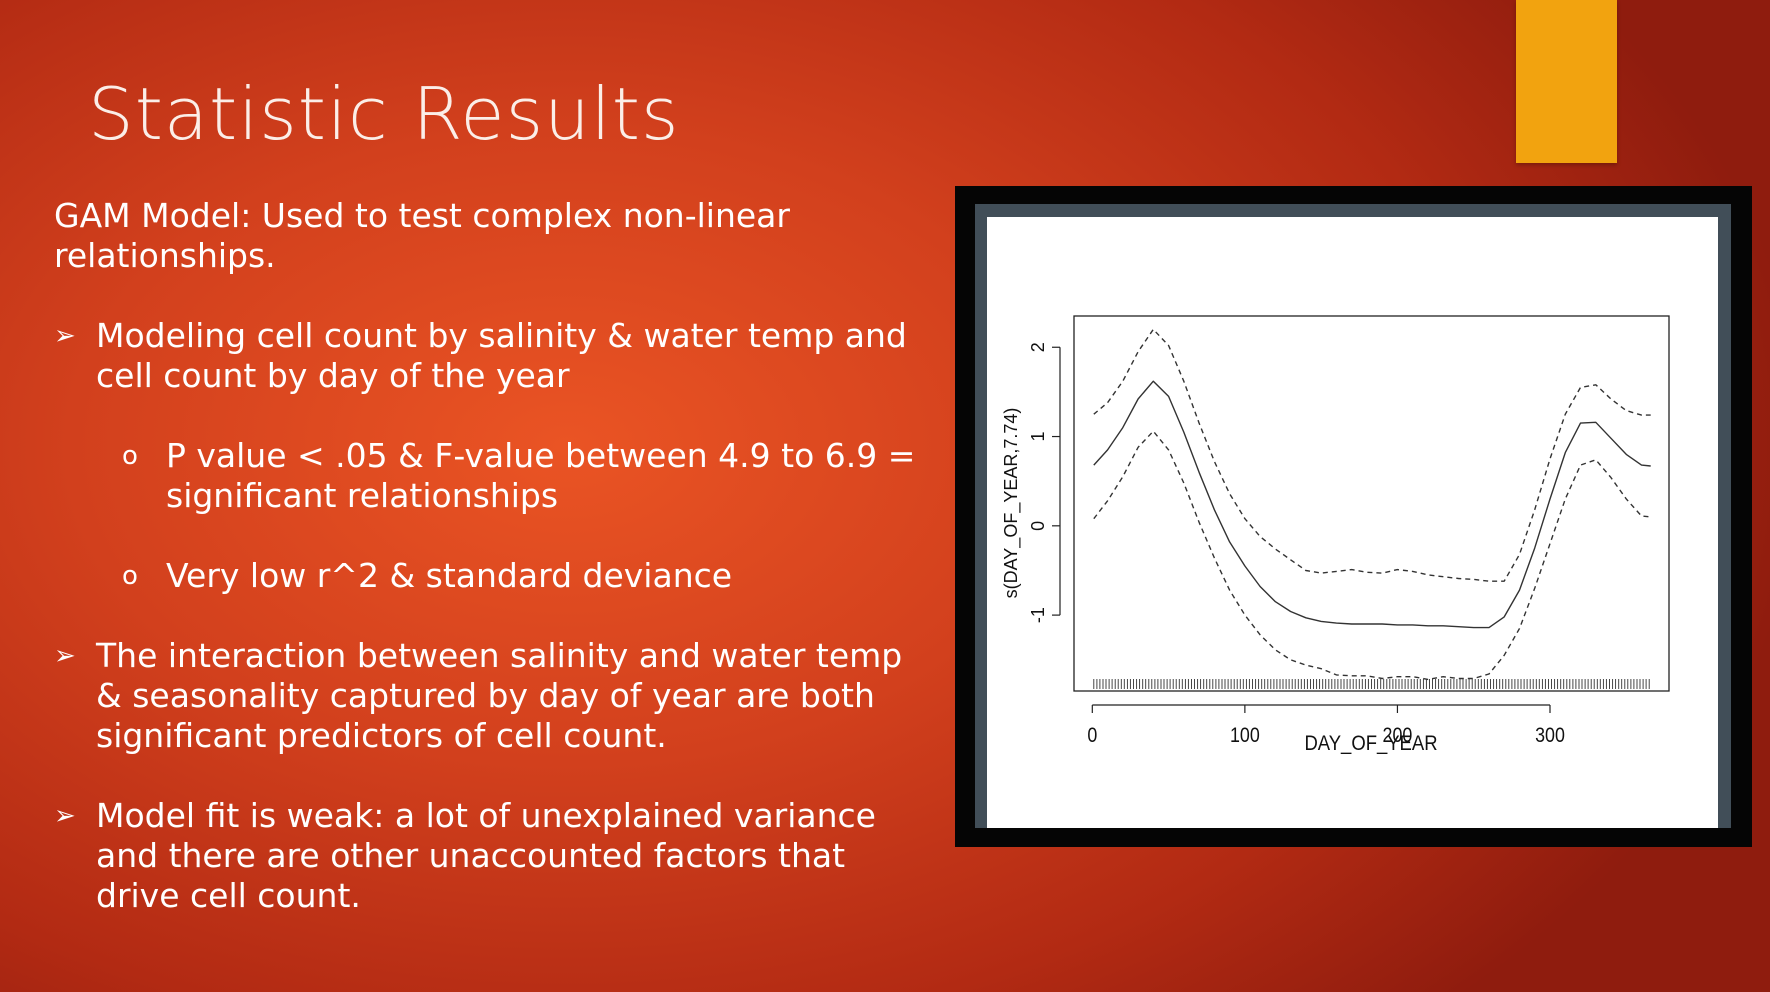 This screenshot has height=992, width=1770. What do you see at coordinates (1038, 615) in the screenshot?
I see `y-tick-label: -1` at bounding box center [1038, 615].